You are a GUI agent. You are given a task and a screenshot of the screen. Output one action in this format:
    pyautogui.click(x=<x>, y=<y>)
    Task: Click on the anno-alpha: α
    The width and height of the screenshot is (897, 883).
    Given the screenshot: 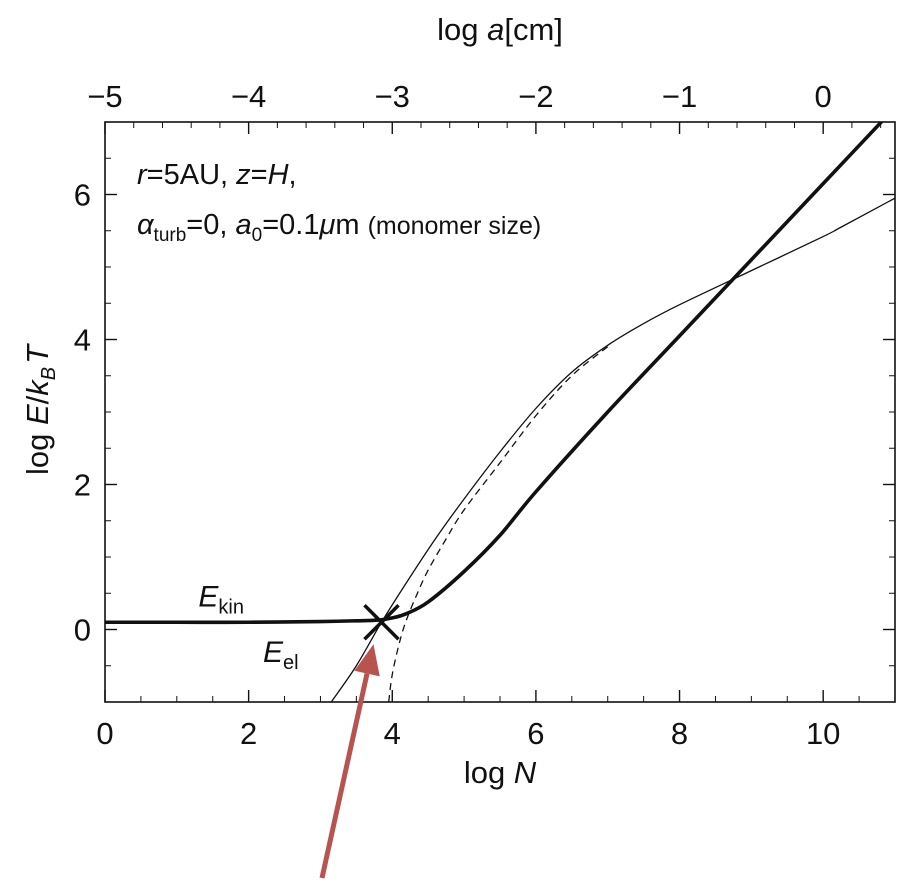 What is the action you would take?
    pyautogui.click(x=146, y=225)
    